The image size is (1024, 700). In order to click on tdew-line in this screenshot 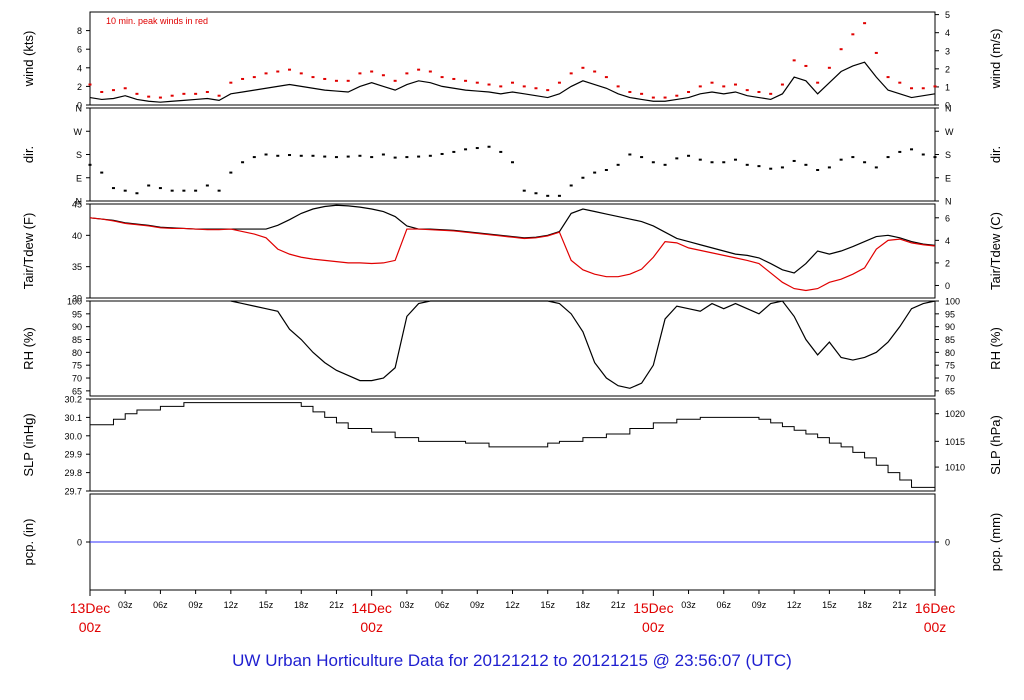, I will do `click(512, 254)`.